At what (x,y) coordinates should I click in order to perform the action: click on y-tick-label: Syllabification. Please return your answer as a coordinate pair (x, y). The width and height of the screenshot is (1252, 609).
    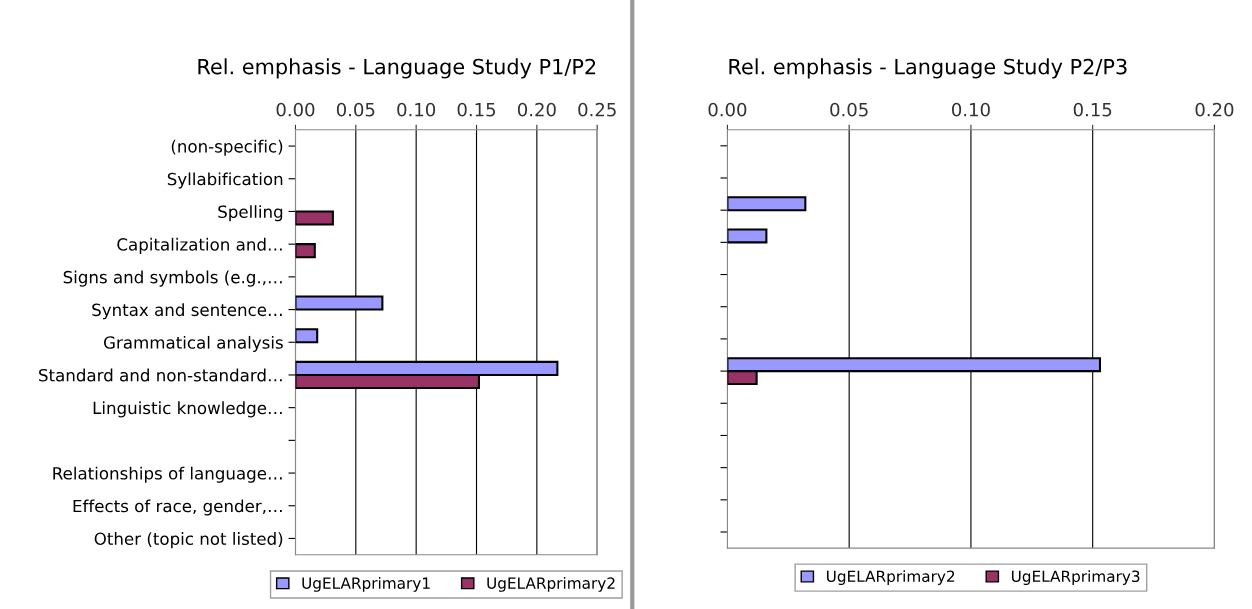
    Looking at the image, I should click on (225, 180).